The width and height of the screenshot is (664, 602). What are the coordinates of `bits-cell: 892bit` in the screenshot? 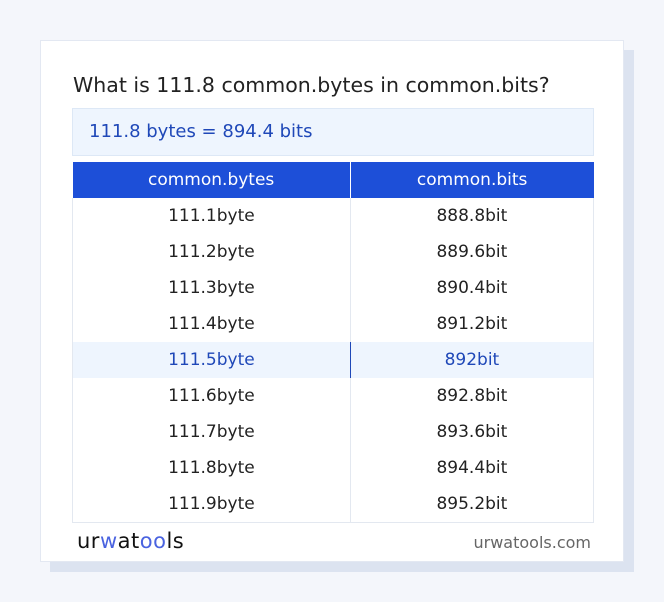 It's located at (472, 360).